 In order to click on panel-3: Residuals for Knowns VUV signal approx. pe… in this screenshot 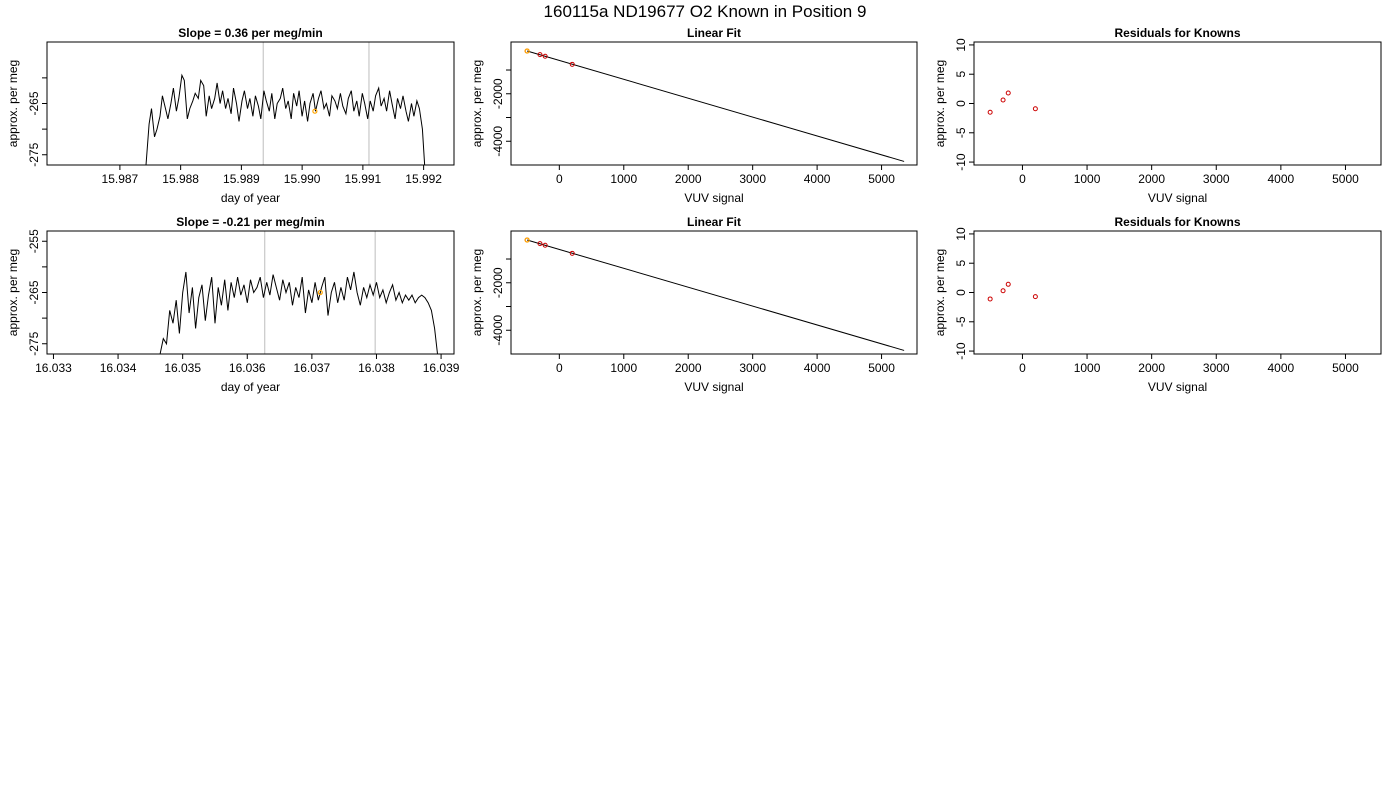, I will do `click(1157, 115)`.